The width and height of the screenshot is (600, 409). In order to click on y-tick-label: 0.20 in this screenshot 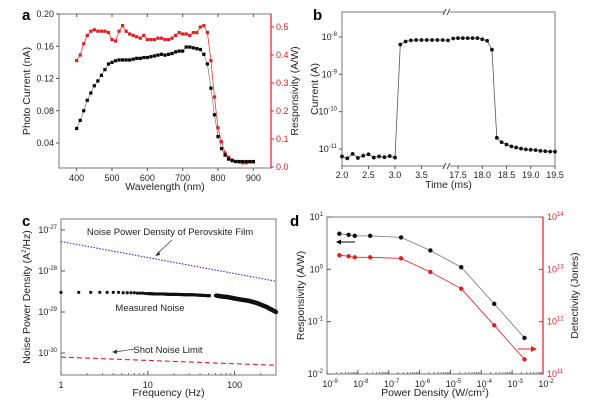, I will do `click(45, 14)`.